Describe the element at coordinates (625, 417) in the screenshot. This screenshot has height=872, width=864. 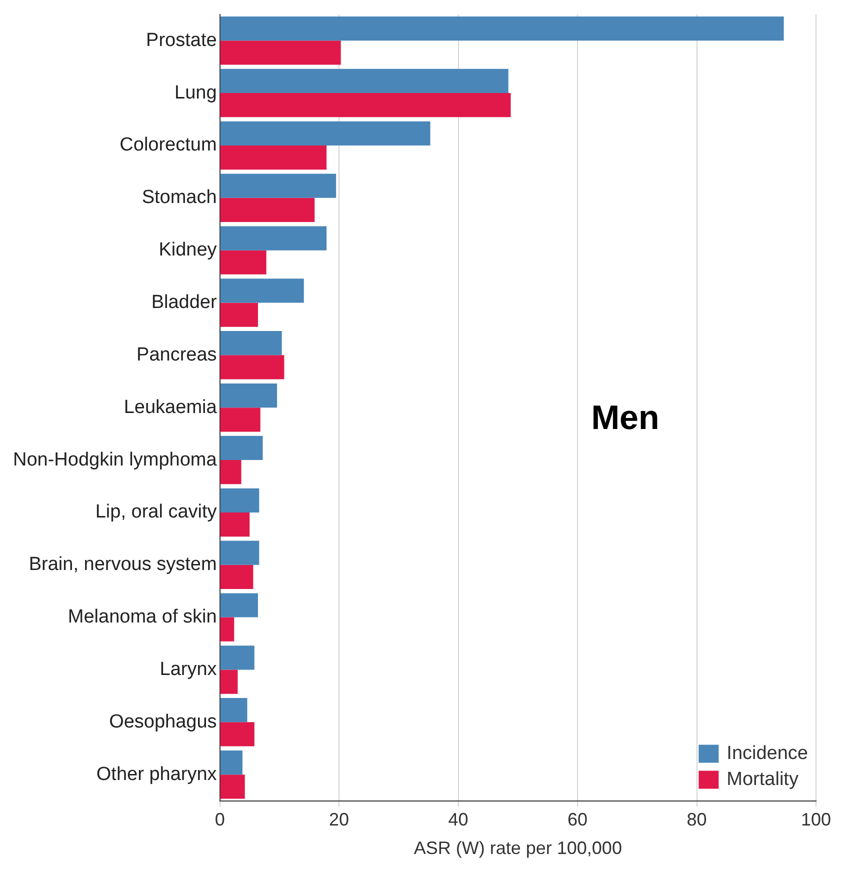
I see `annotation: Men` at that location.